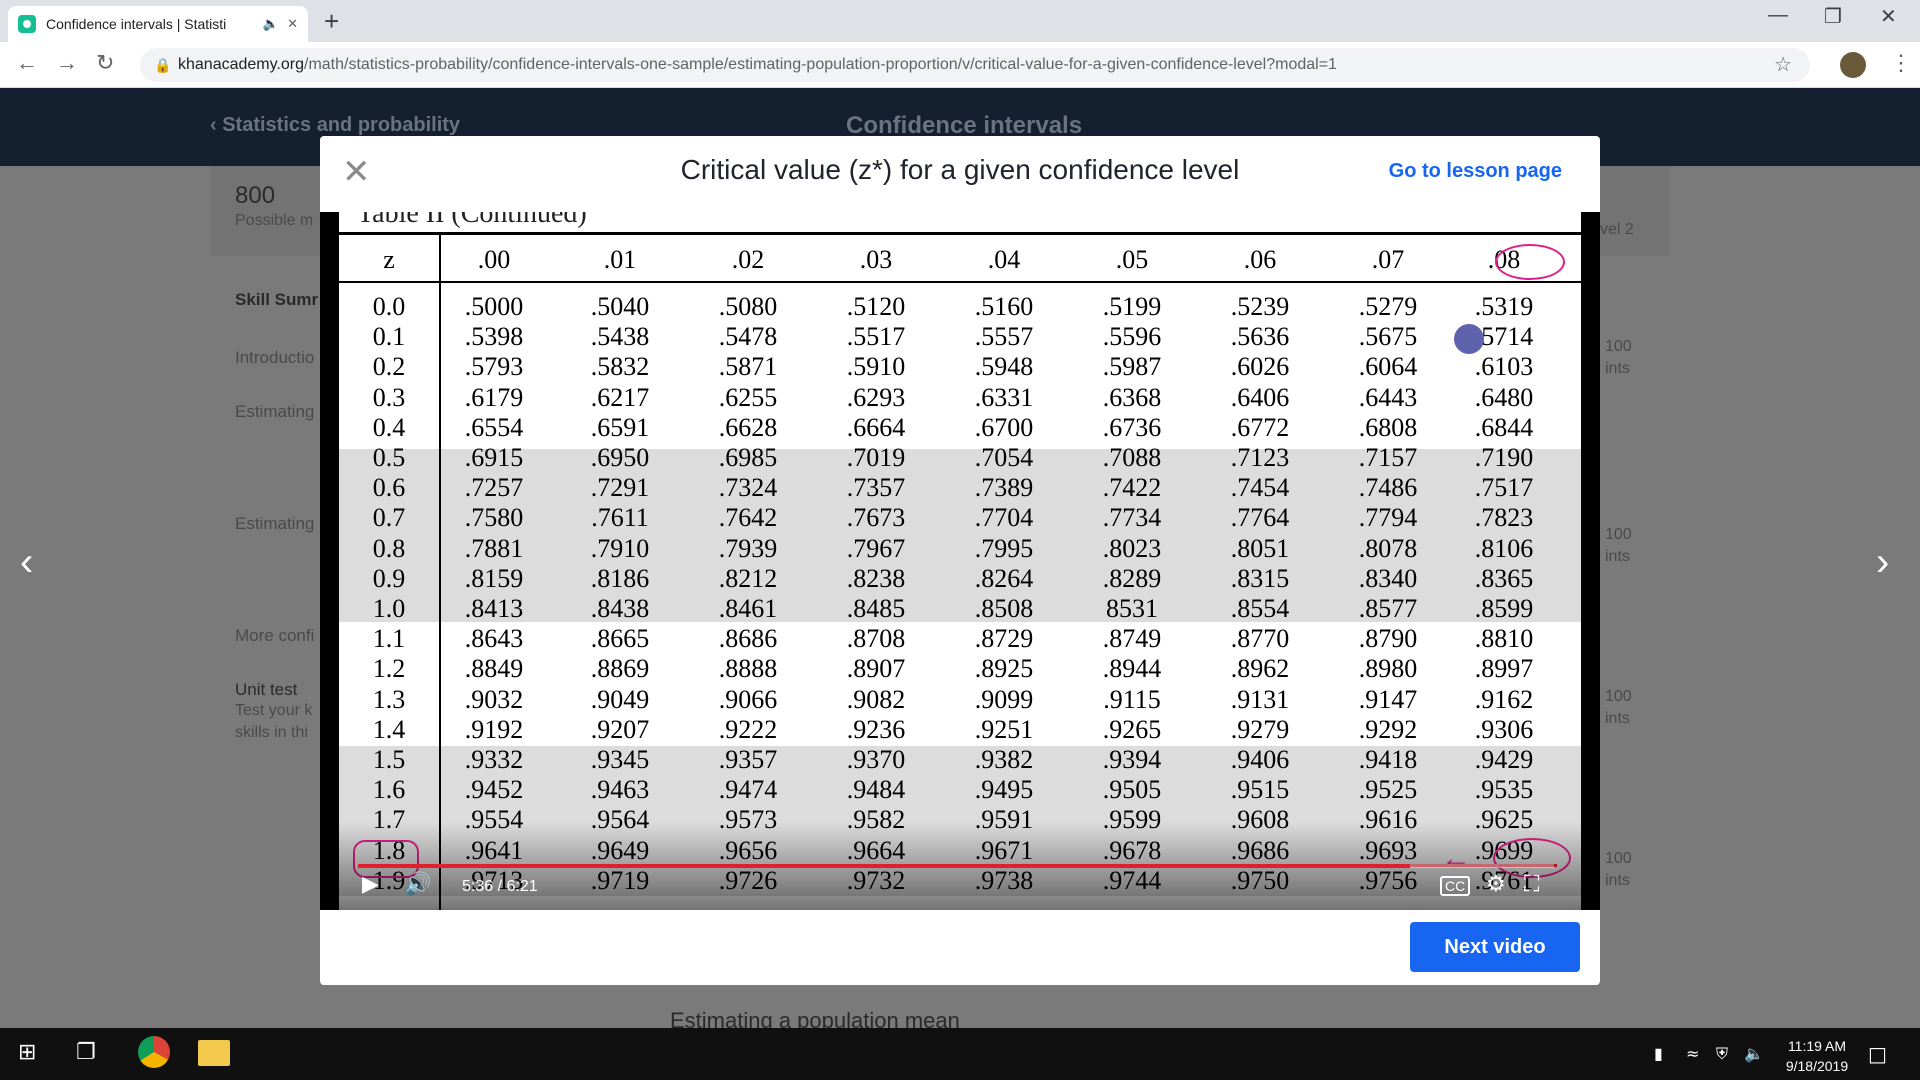  What do you see at coordinates (748, 639) in the screenshot?
I see `z-table-cell: .8686` at bounding box center [748, 639].